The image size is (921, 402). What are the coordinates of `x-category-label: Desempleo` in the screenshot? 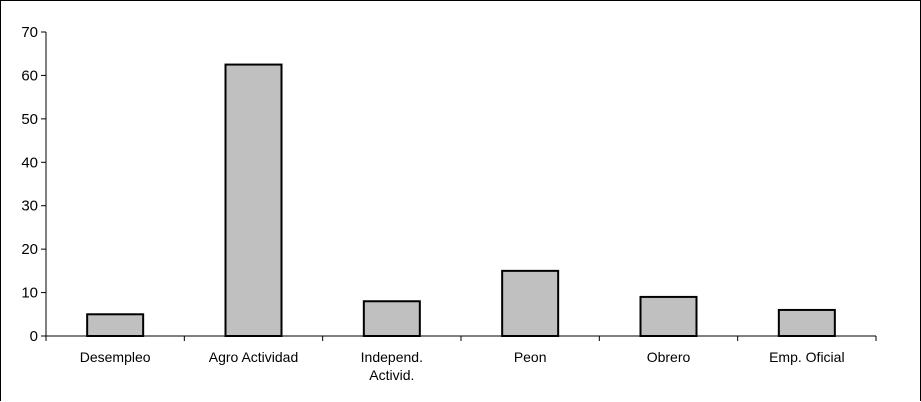 It's located at (115, 357).